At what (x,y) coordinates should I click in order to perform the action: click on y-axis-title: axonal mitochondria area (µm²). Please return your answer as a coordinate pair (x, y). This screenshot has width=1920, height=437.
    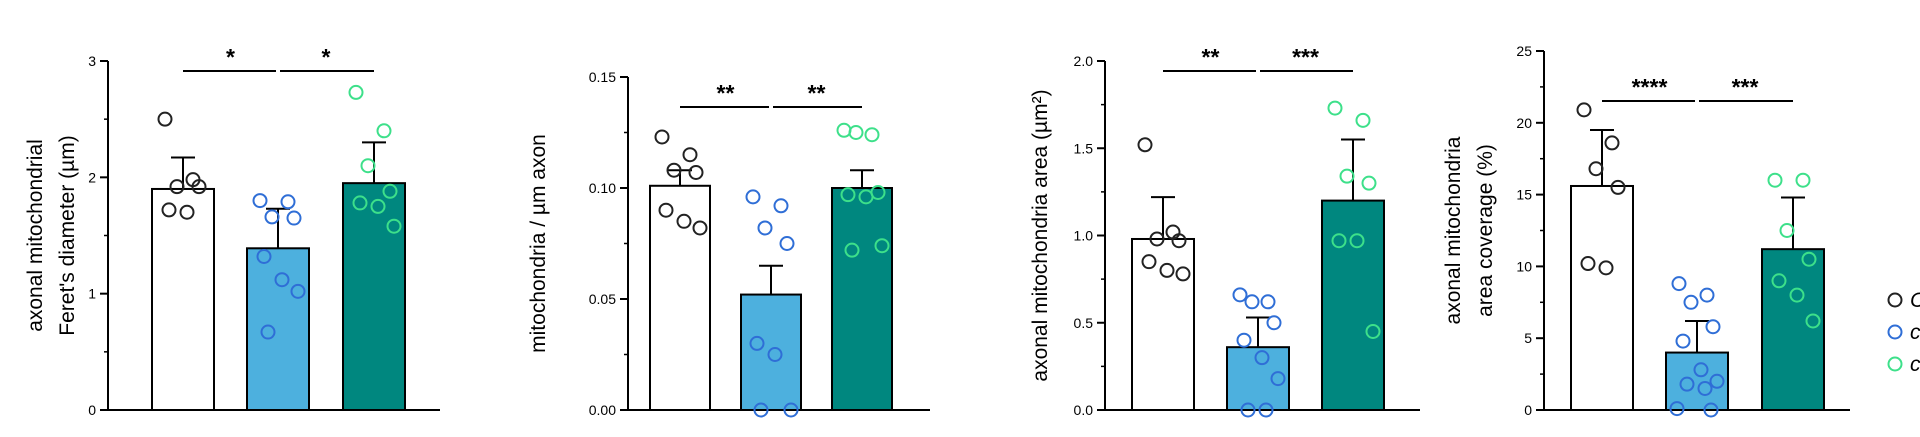
    Looking at the image, I should click on (1040, 235).